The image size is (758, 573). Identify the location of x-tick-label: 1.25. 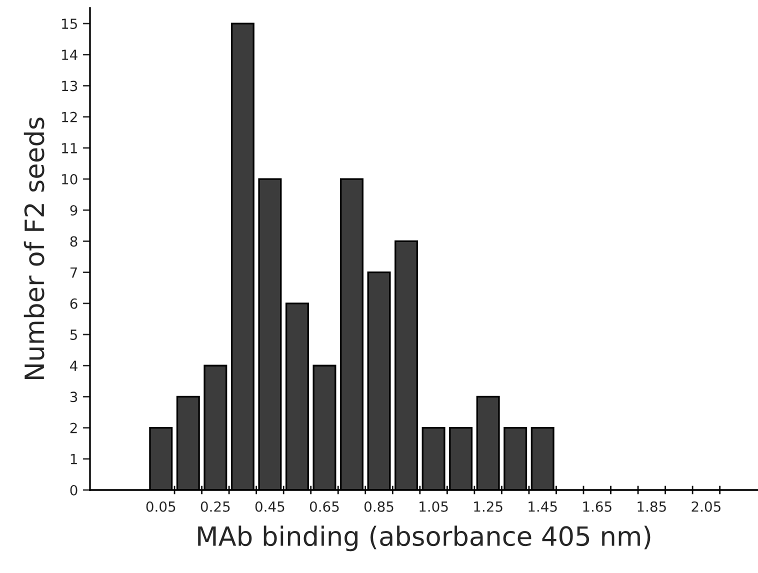
(488, 506).